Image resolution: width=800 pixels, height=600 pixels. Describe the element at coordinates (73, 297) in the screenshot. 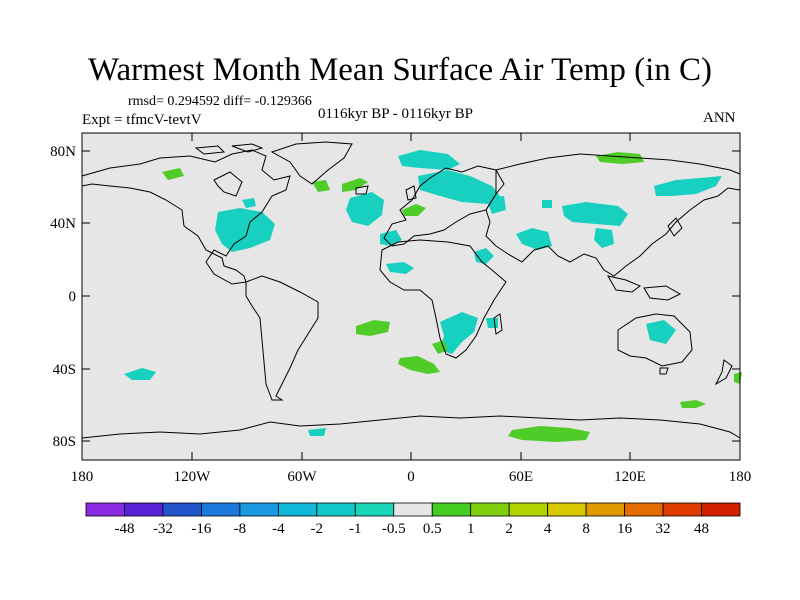

I see `lat-label: 0` at that location.